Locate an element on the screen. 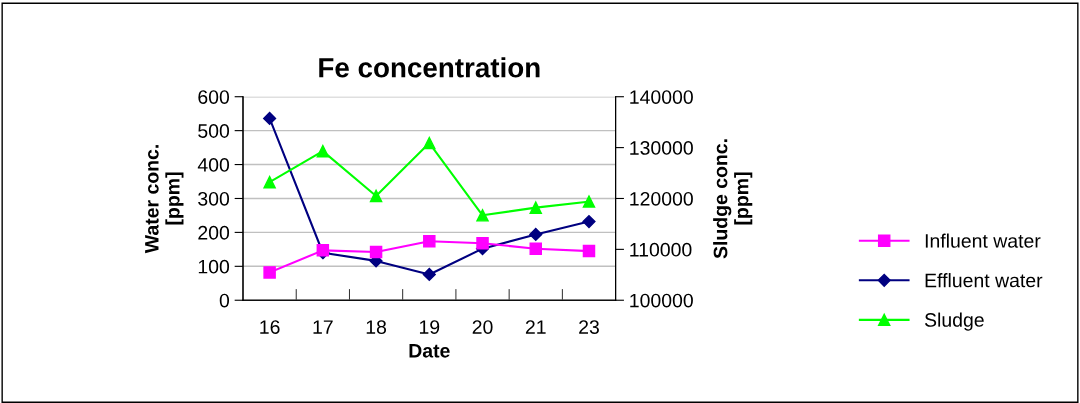 This screenshot has height=403, width=1080. y2-axis-title: Sludge conc. [ppm] is located at coordinates (733, 199).